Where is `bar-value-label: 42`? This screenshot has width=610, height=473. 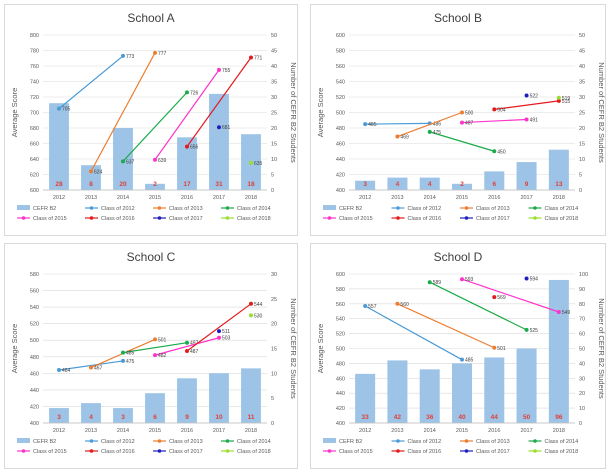
bar-value-label: 42 is located at coordinates (398, 417).